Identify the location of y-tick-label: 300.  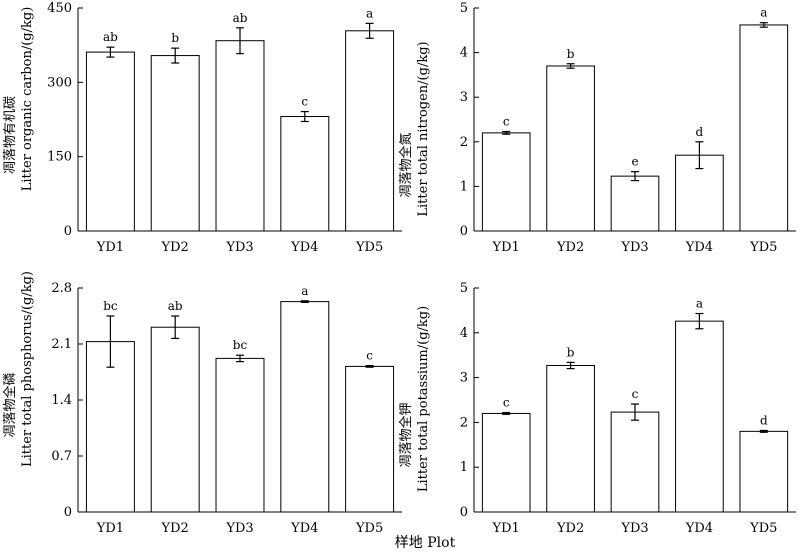
(59, 82).